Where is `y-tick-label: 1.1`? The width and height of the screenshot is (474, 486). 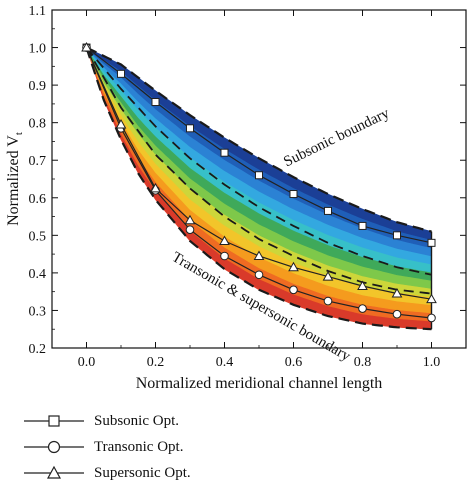 y-tick-label: 1.1 is located at coordinates (38, 11).